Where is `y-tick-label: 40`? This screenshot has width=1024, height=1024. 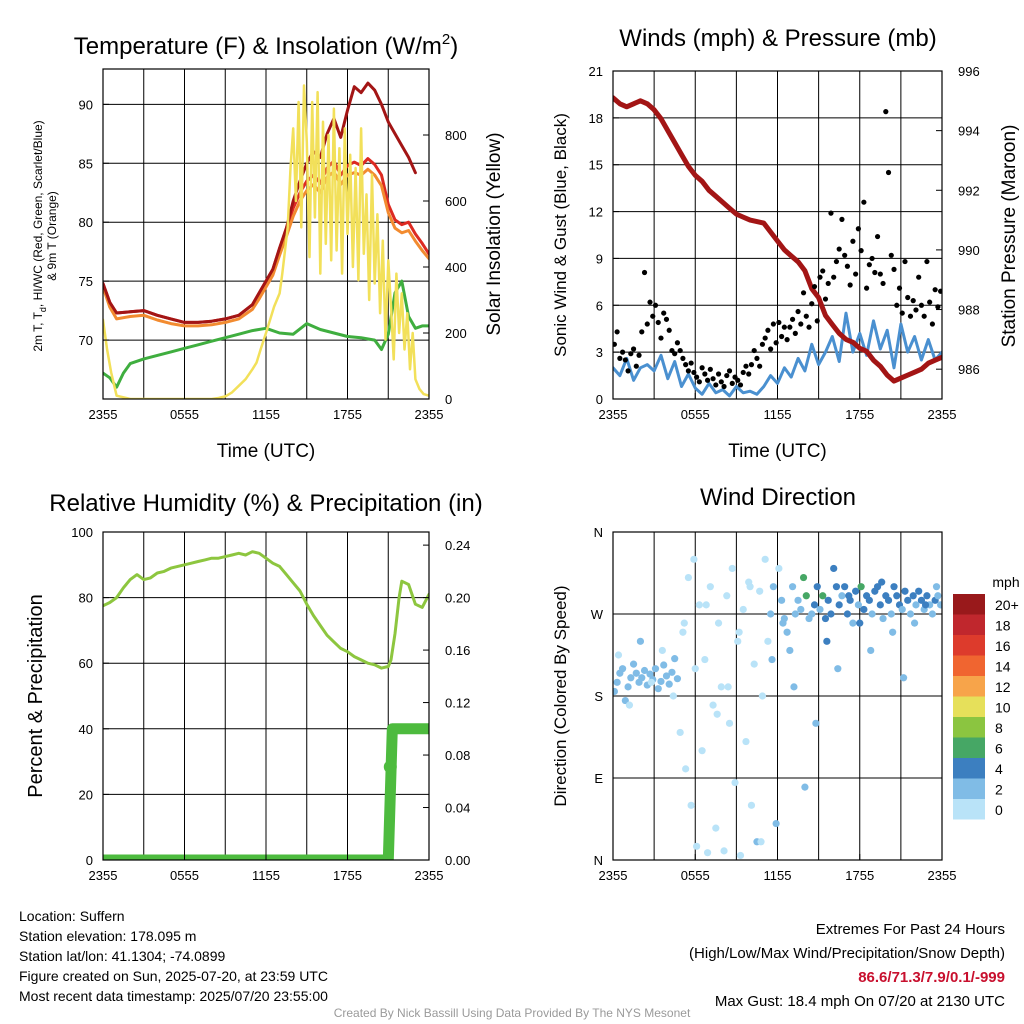
y-tick-label: 40 is located at coordinates (86, 729).